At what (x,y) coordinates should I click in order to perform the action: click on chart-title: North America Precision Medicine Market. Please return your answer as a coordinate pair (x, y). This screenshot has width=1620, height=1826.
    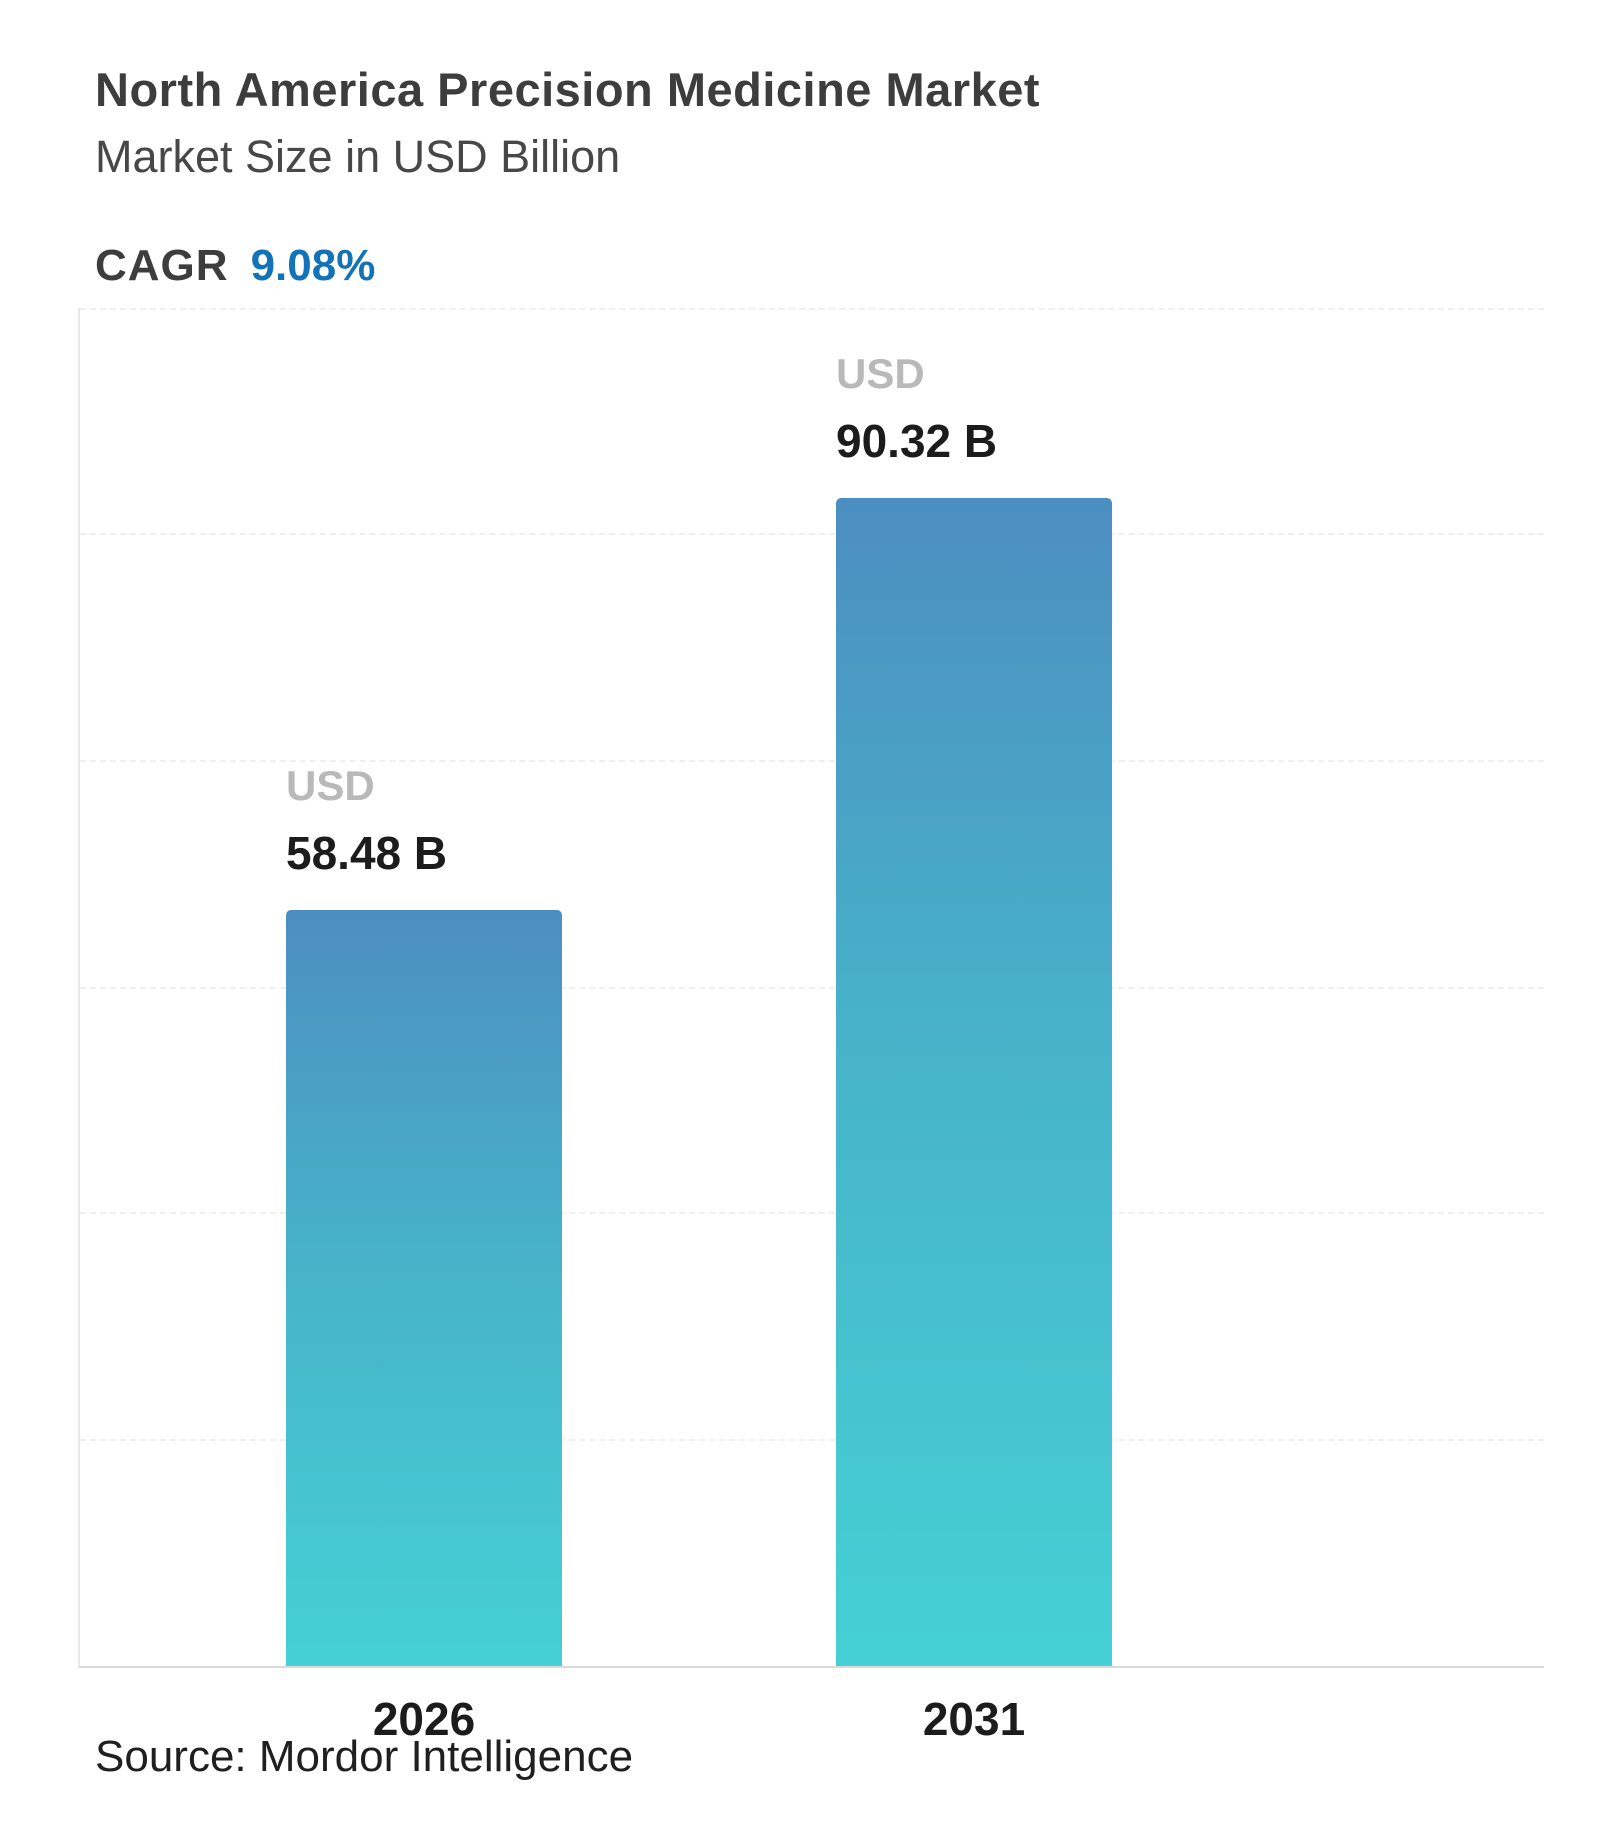
    Looking at the image, I should click on (567, 89).